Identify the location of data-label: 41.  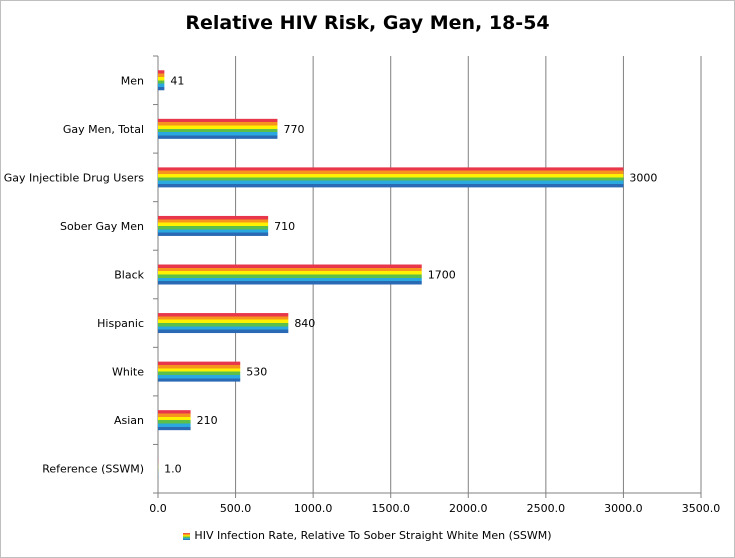
(177, 80).